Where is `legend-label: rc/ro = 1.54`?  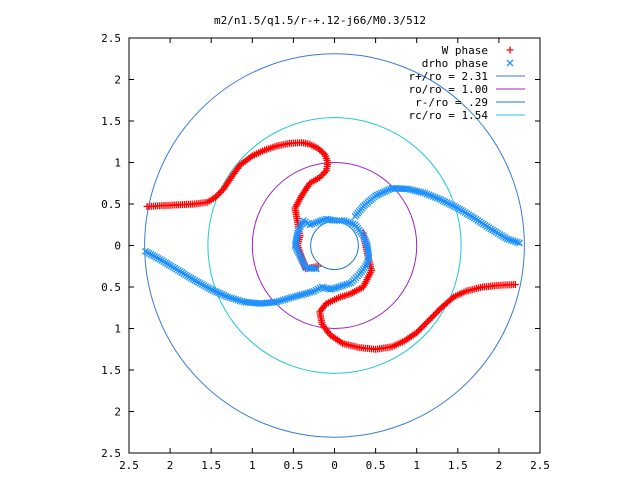 legend-label: rc/ro = 1.54 is located at coordinates (449, 115).